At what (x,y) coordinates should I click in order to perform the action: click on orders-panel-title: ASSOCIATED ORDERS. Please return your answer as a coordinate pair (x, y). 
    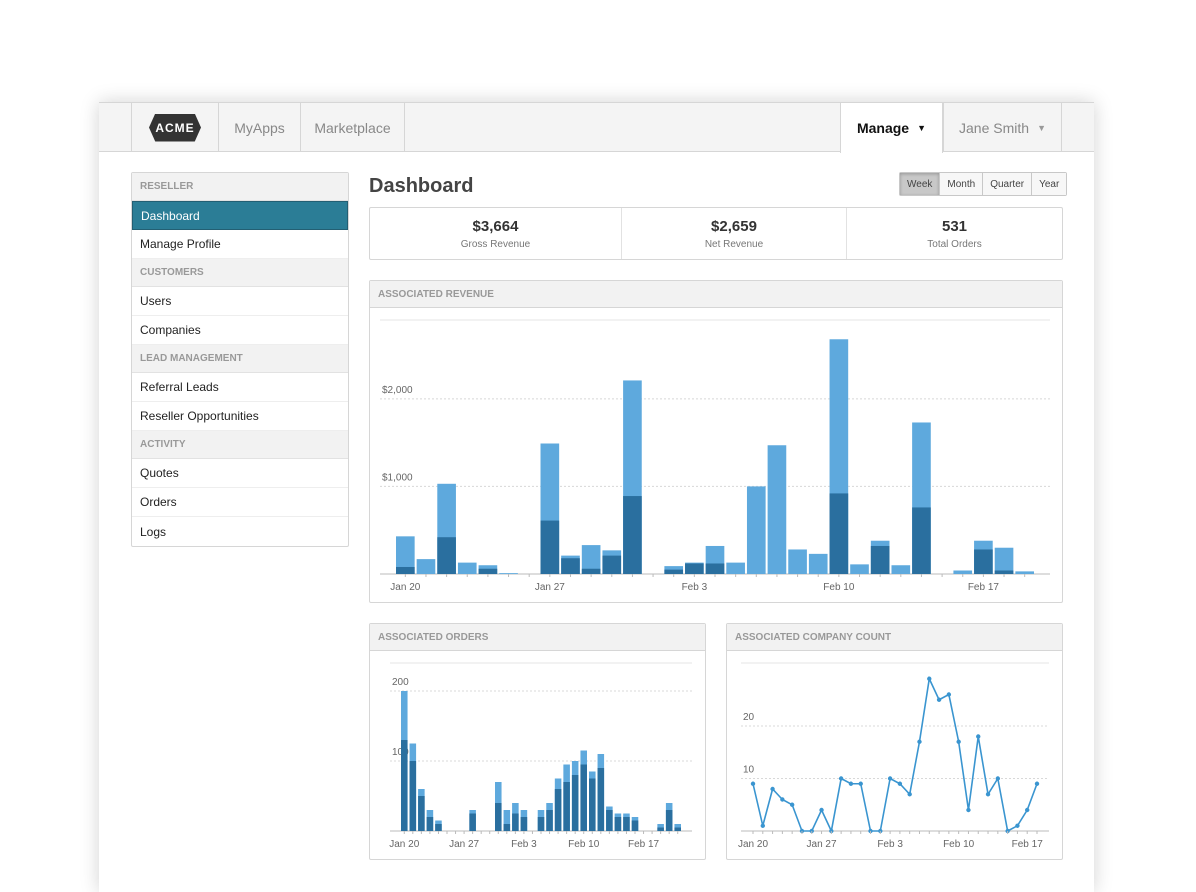
    Looking at the image, I should click on (537, 637).